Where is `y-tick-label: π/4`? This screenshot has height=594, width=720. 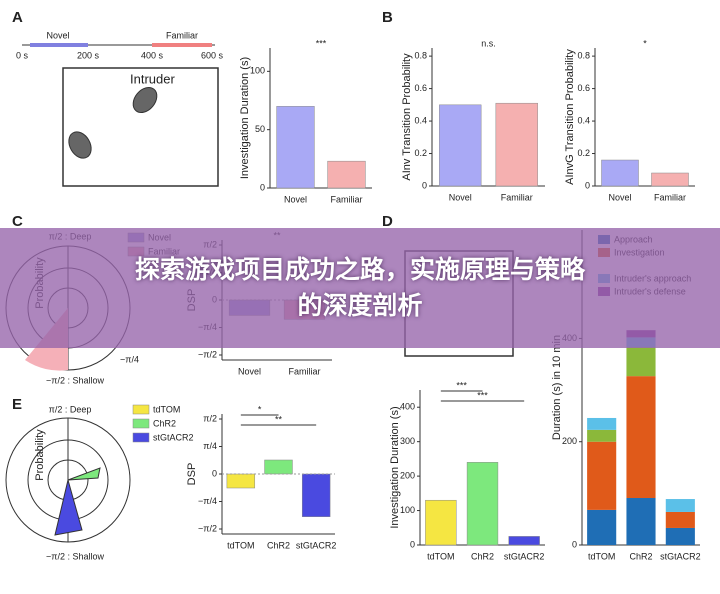
y-tick-label: π/4 is located at coordinates (210, 446).